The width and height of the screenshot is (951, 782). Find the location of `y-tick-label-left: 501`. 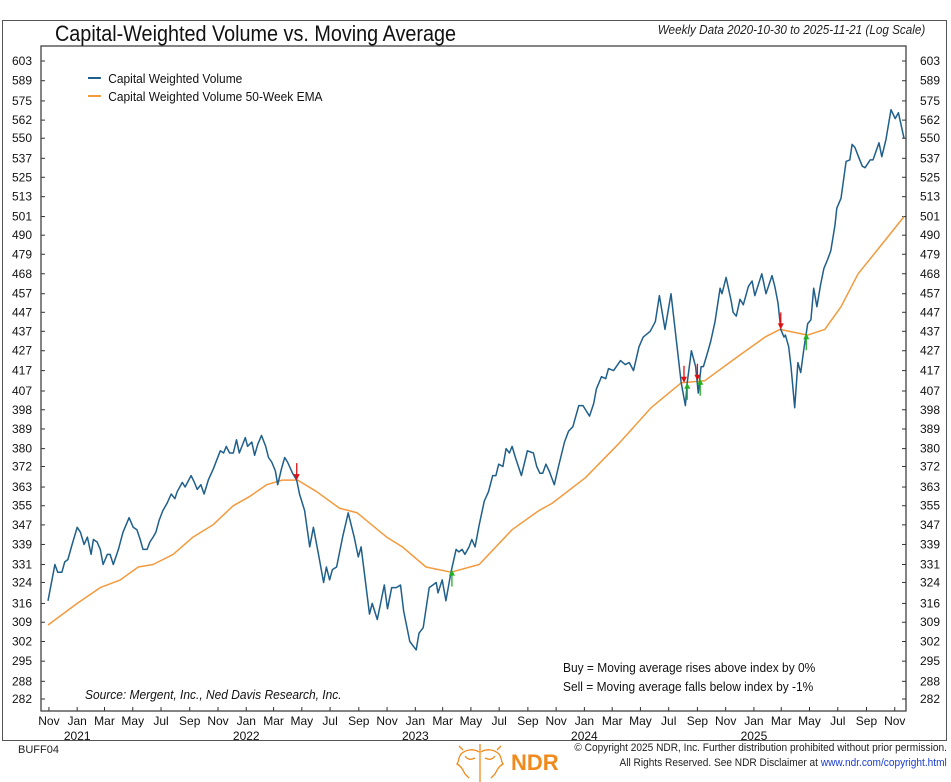

y-tick-label-left: 501 is located at coordinates (22, 217).